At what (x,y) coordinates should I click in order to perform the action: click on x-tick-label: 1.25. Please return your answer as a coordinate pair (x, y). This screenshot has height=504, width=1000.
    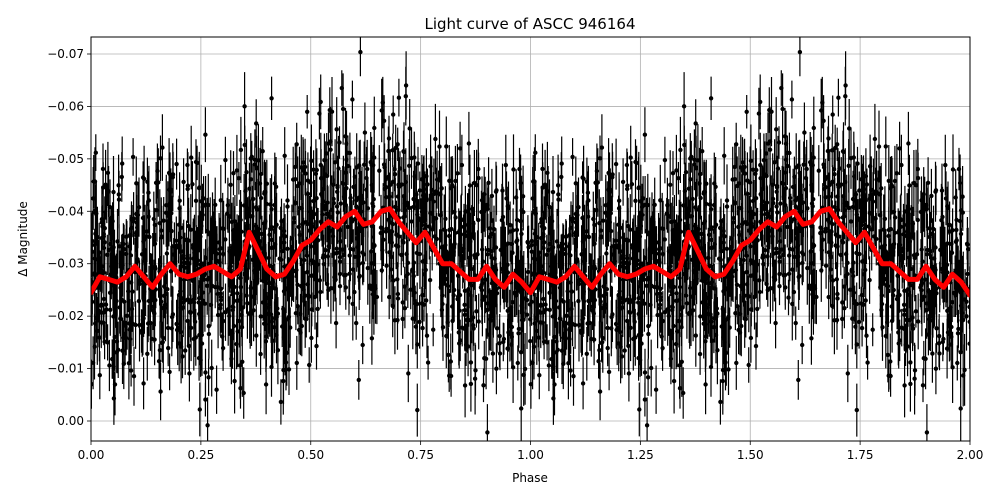
    Looking at the image, I should click on (640, 455).